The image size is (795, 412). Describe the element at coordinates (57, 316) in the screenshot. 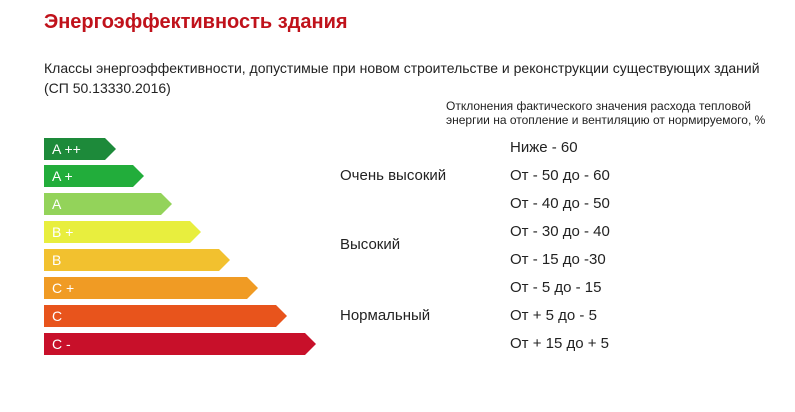

I see `energy-class-label: C` at that location.